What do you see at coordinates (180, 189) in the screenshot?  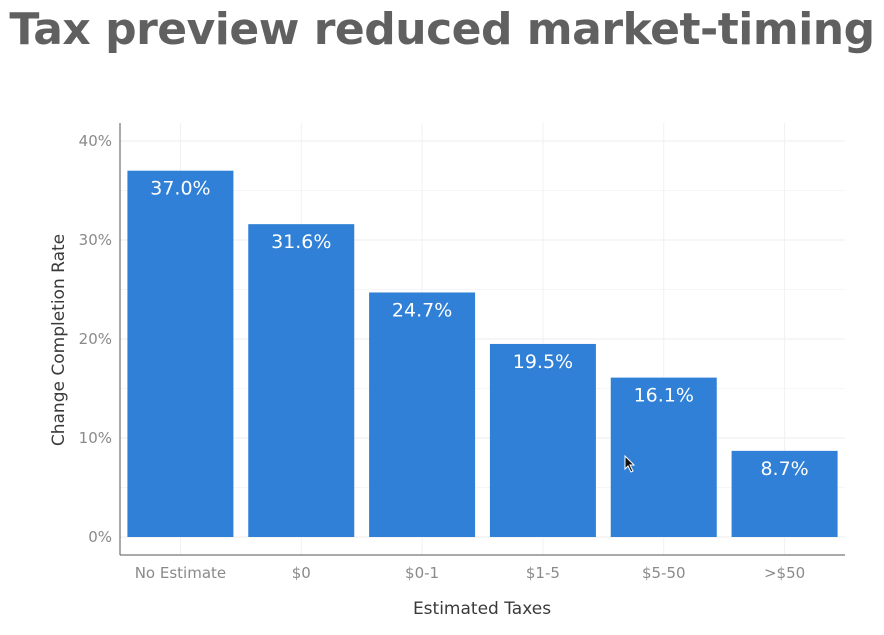 I see `bar-data-label: 37.0%` at bounding box center [180, 189].